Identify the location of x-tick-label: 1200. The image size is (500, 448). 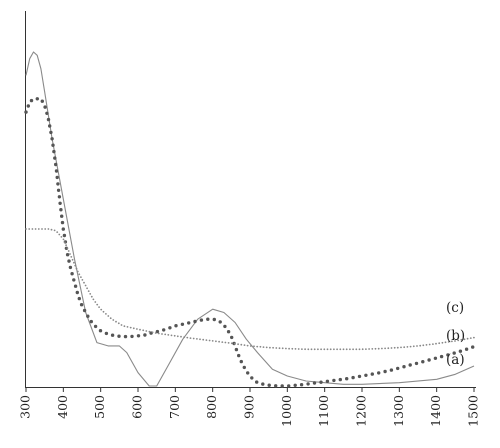
(361, 411).